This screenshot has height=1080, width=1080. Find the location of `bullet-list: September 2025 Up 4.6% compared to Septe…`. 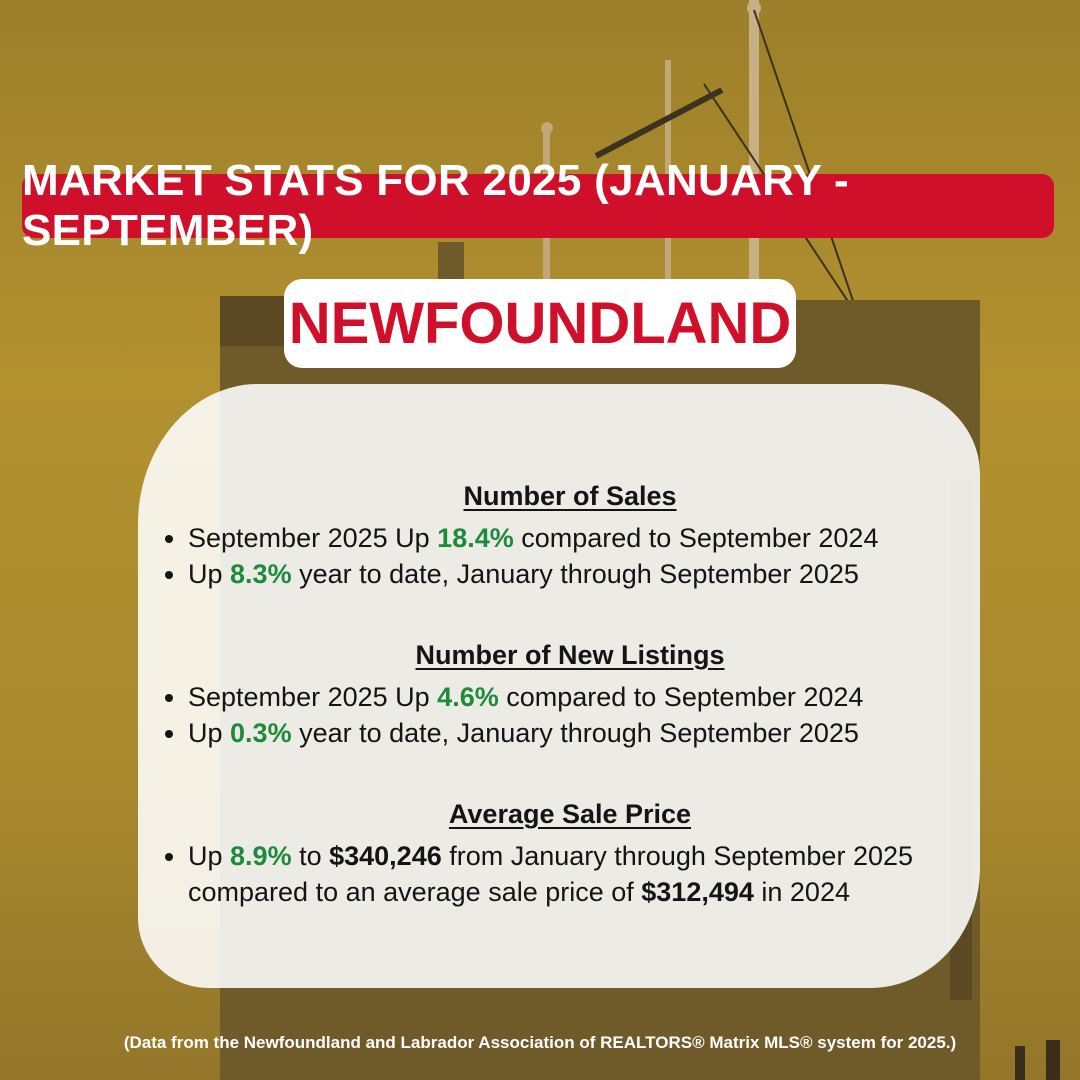

bullet-list: September 2025 Up 4.6% compared to Septe… is located at coordinates (570, 715).